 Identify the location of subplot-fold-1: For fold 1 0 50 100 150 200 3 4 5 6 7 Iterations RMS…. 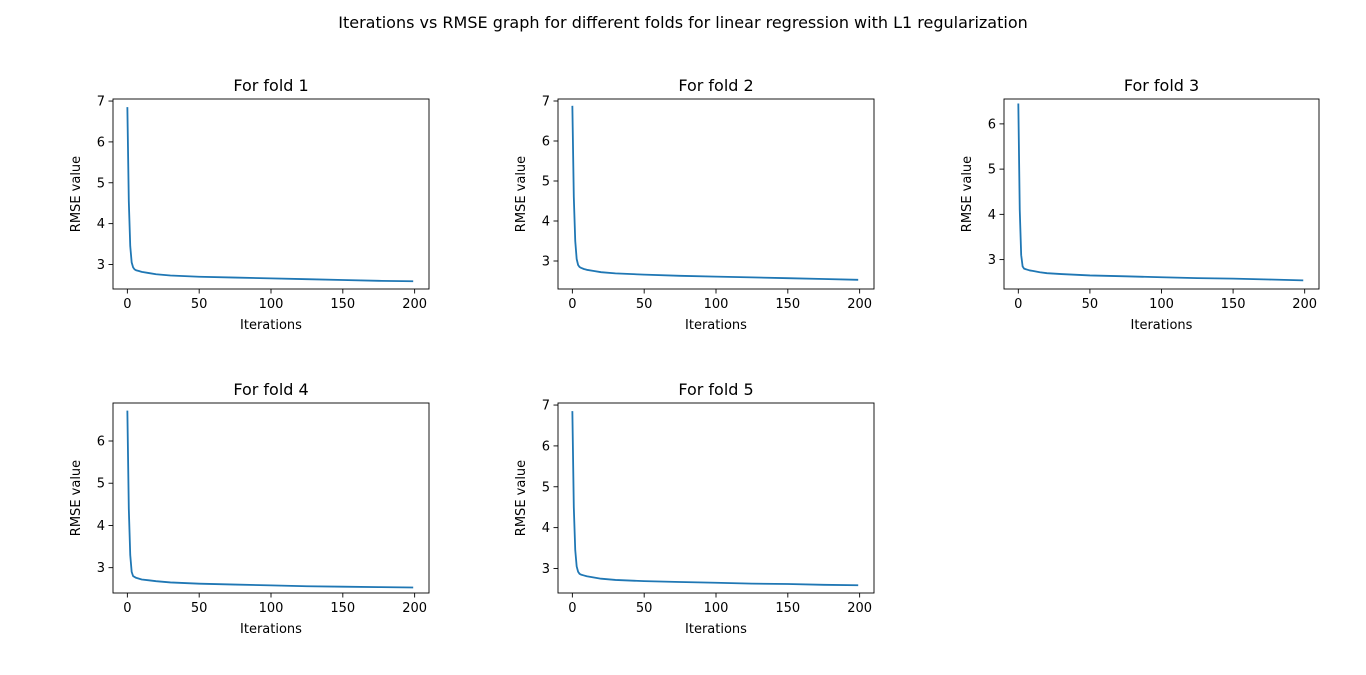
(249, 204).